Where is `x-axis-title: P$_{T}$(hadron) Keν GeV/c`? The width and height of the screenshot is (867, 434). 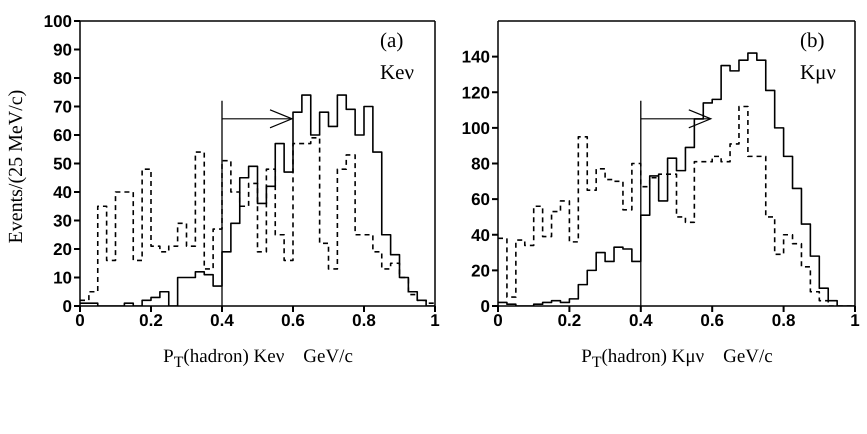 x-axis-title: P$_{T}$(hadron) Keν GeV/c is located at coordinates (258, 359).